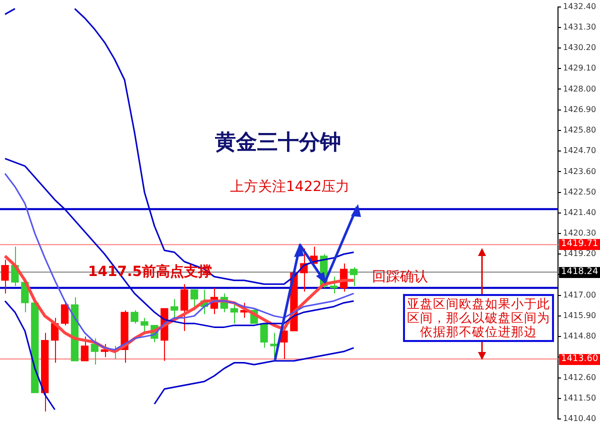 This screenshot has width=600, height=426. Describe the element at coordinates (579, 171) in the screenshot. I see `y-tick-label: 1423.60` at that location.